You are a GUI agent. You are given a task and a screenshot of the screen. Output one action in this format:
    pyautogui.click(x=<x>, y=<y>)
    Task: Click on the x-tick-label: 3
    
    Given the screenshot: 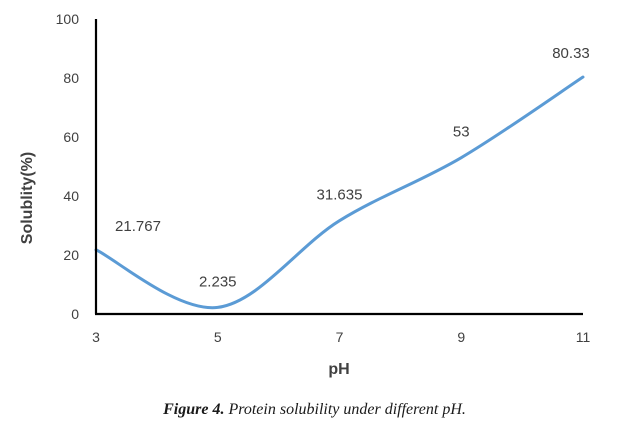 What is the action you would take?
    pyautogui.click(x=96, y=337)
    